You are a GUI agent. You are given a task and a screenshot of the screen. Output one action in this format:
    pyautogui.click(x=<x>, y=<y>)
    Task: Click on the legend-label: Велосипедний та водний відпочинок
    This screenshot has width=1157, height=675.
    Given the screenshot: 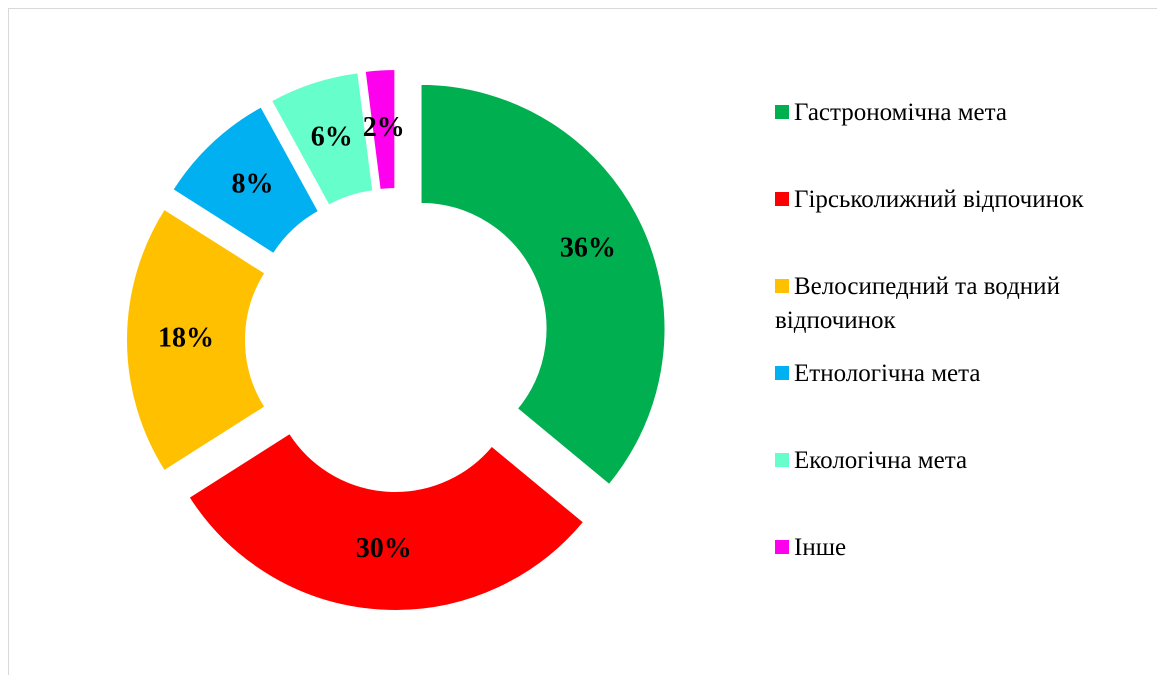 What is the action you would take?
    pyautogui.click(x=917, y=303)
    